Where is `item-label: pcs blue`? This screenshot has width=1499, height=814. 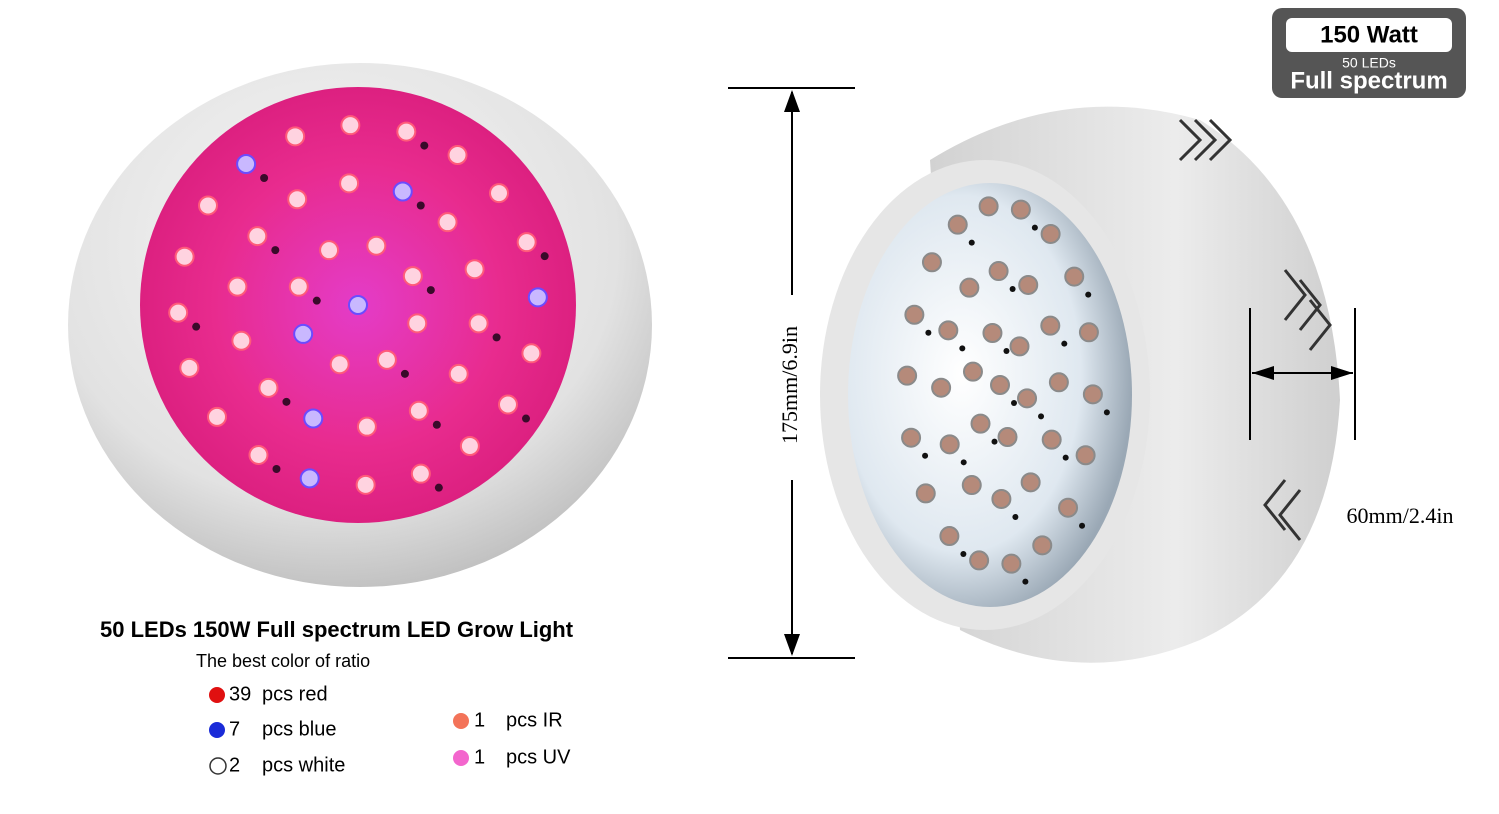
item-label: pcs blue is located at coordinates (299, 729).